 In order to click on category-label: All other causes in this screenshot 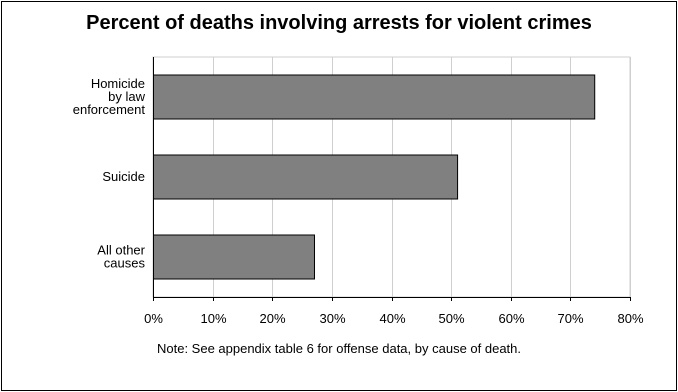, I will do `click(121, 257)`.